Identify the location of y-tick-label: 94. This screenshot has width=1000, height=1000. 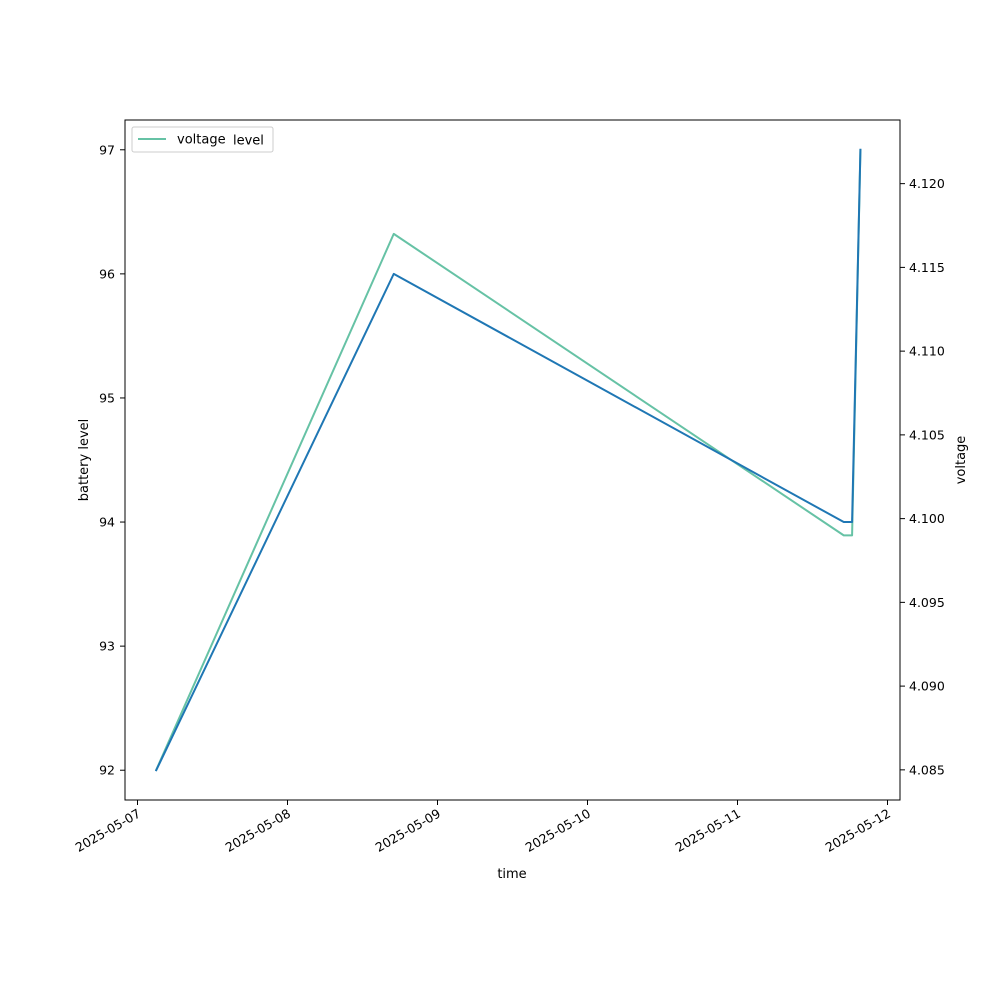
(107, 522).